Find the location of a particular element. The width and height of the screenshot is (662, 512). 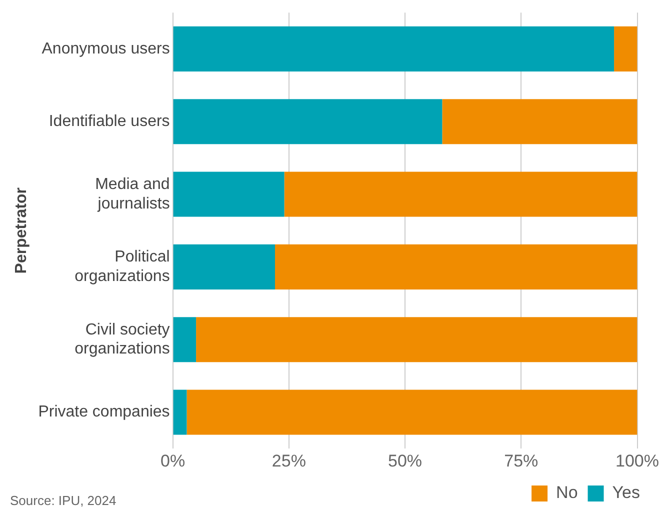

y-axis-title: Perpetrator is located at coordinates (21, 230).